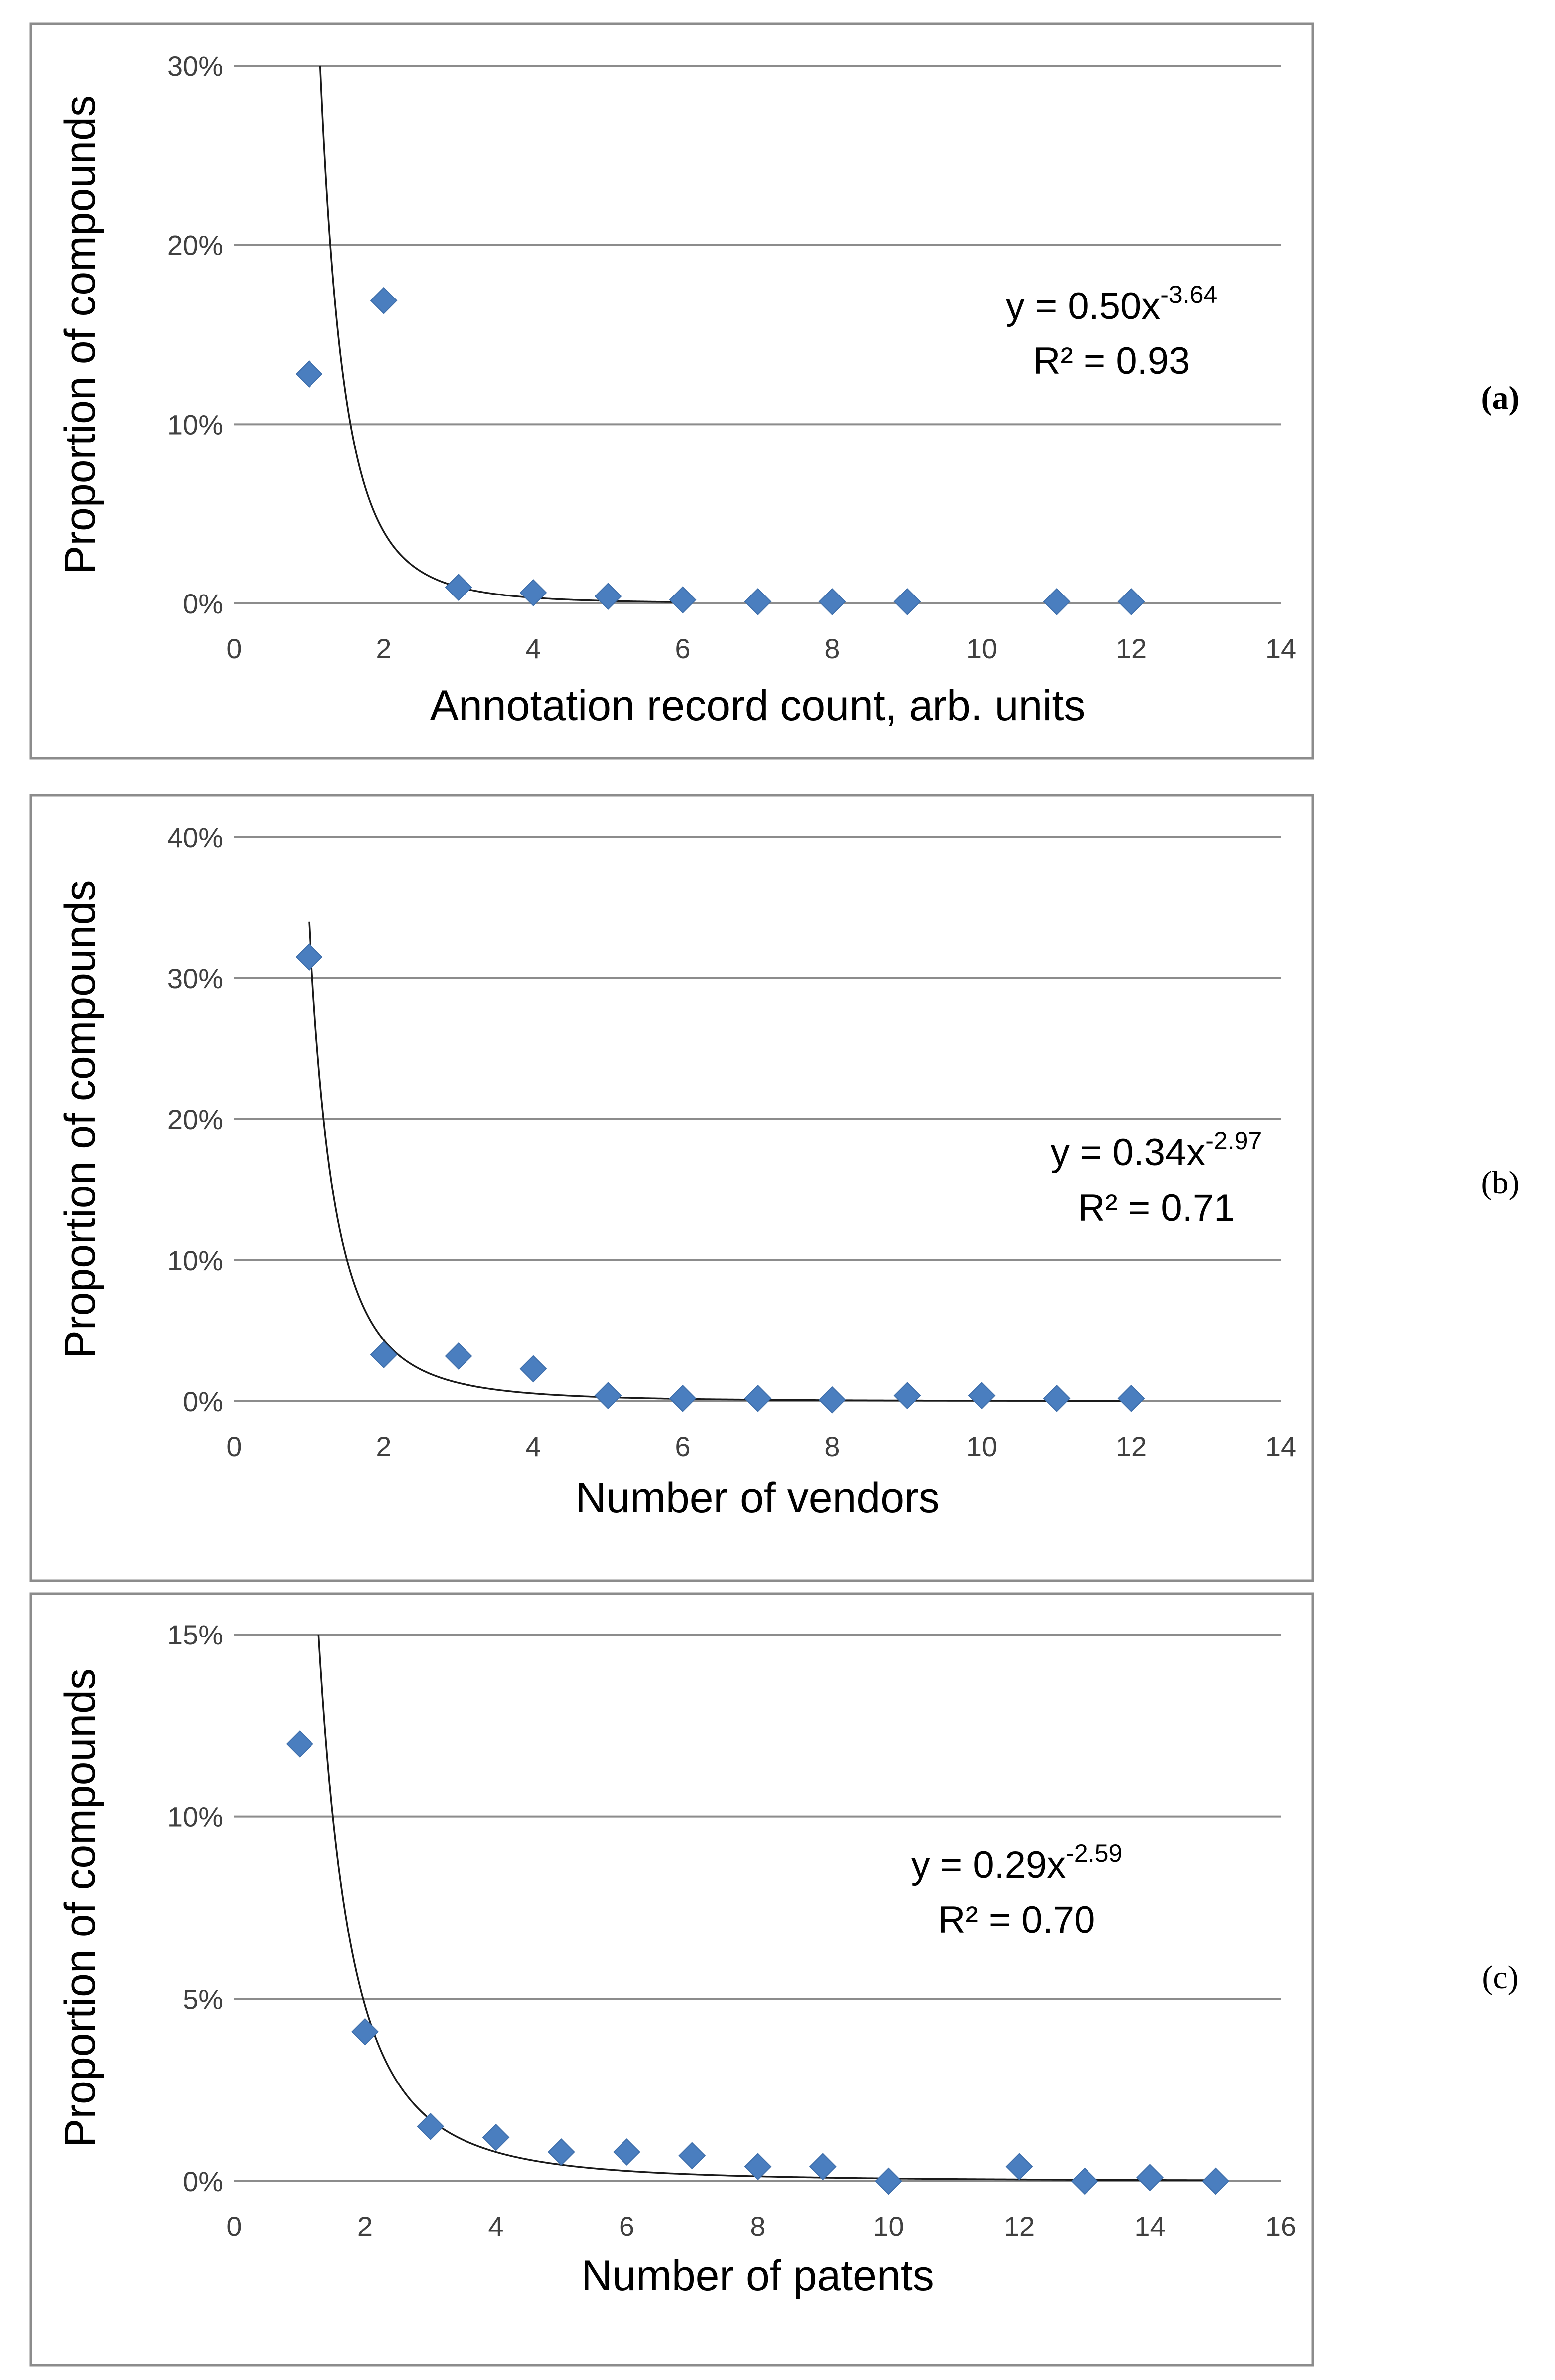 This screenshot has width=1555, height=2380. What do you see at coordinates (1017, 1863) in the screenshot?
I see `trendline-equation: y = 0.29x-2.59` at bounding box center [1017, 1863].